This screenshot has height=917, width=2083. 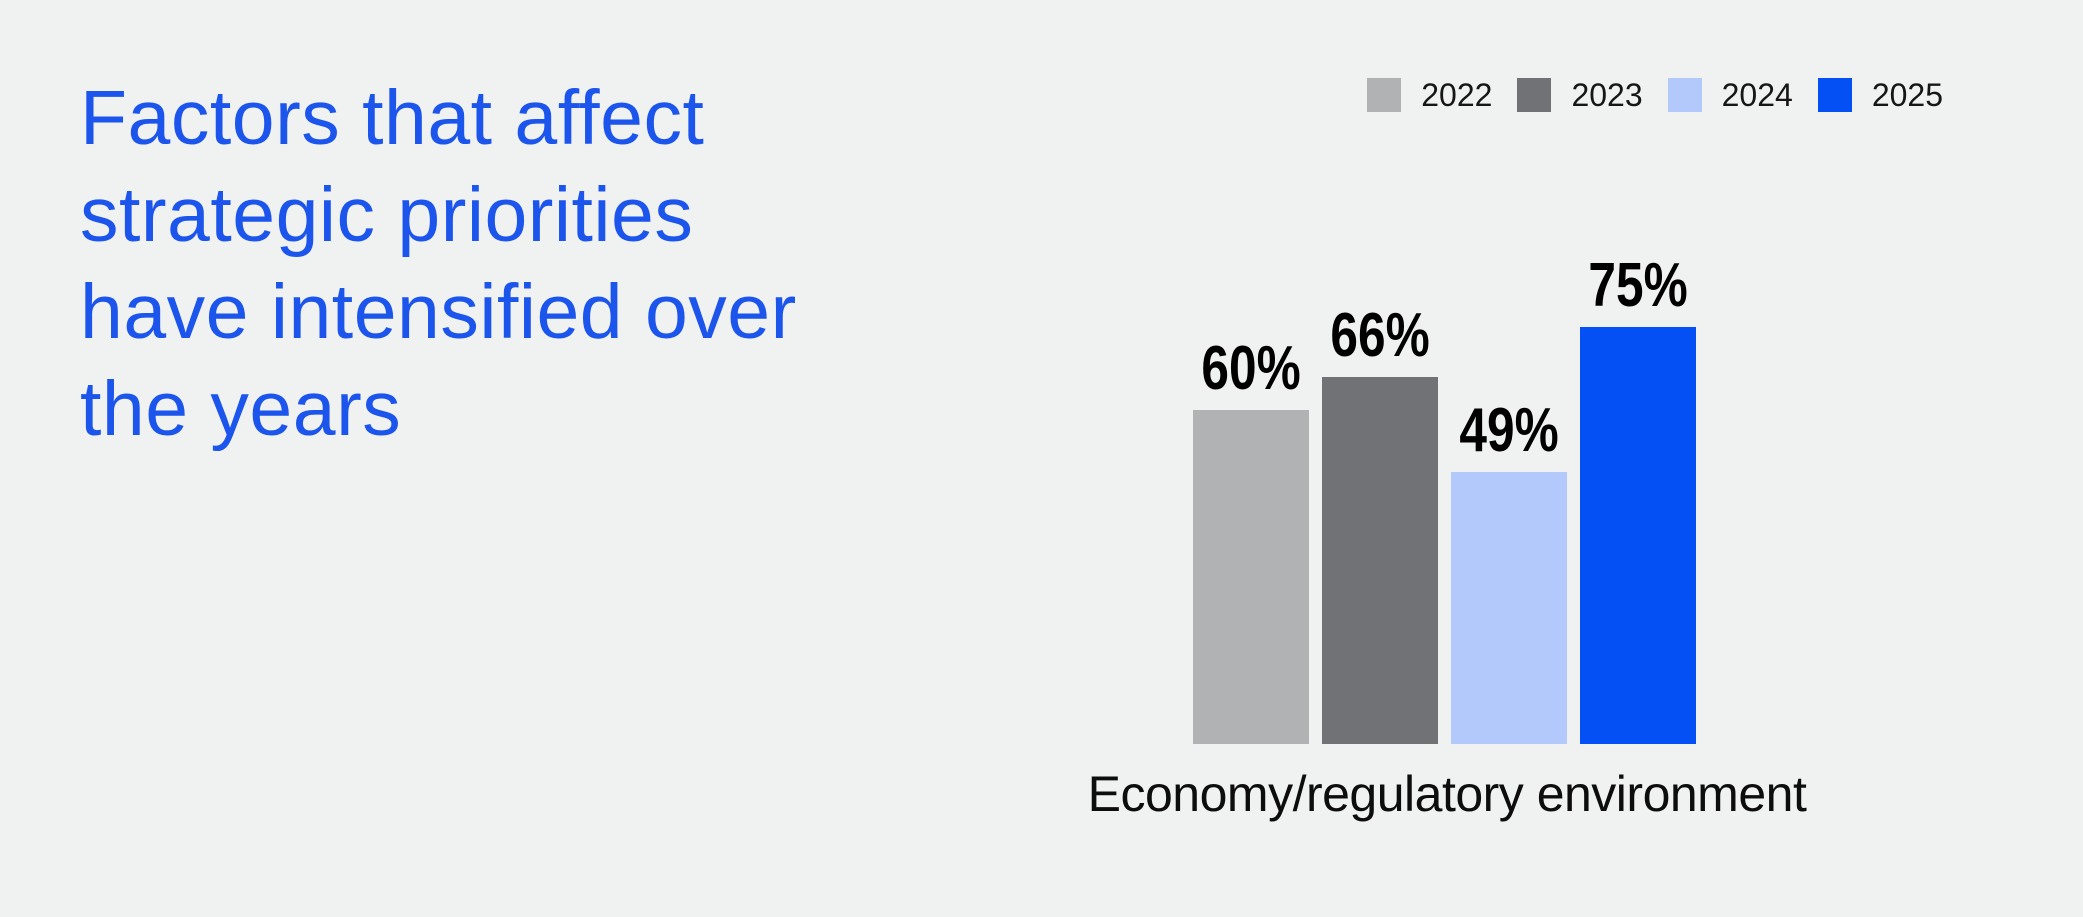 I want to click on bar-value-label-2023: 66%, so click(x=1380, y=335).